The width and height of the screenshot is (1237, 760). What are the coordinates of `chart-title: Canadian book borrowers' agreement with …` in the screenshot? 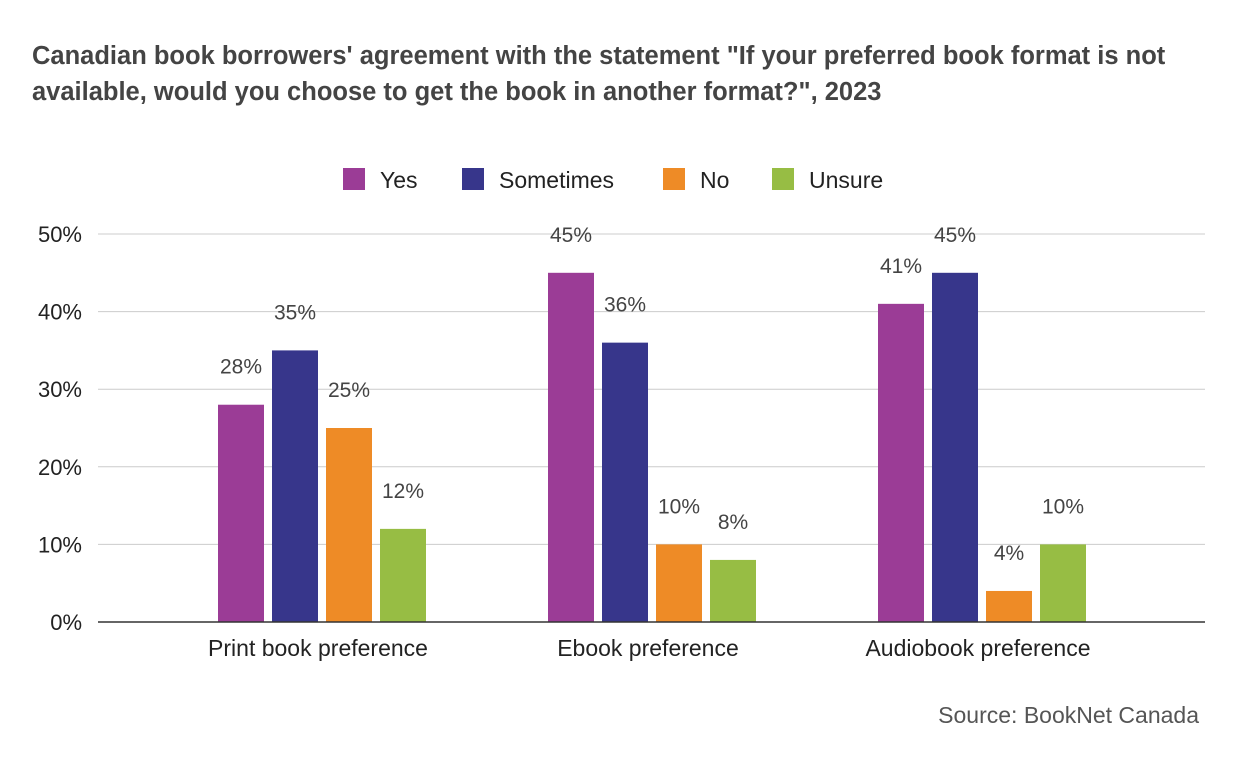 It's located at (599, 74).